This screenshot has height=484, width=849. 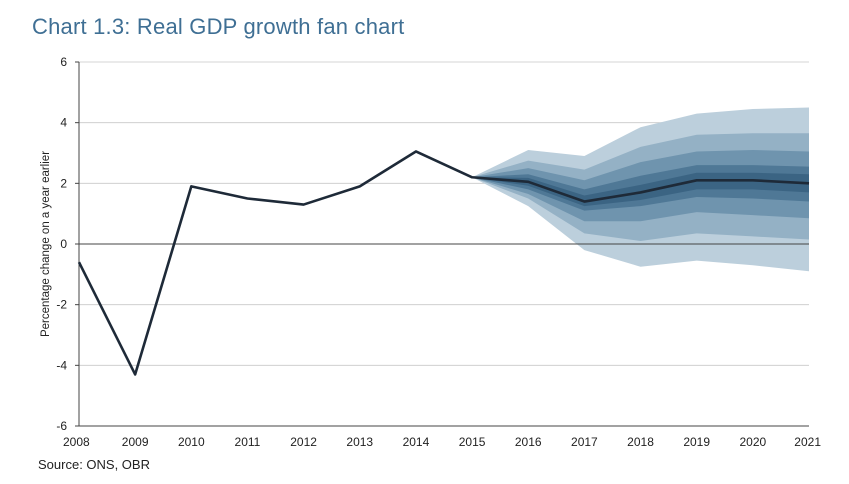 I want to click on y-tick-labels: 6 4 2 0 -2 -4 -6, so click(x=61, y=244).